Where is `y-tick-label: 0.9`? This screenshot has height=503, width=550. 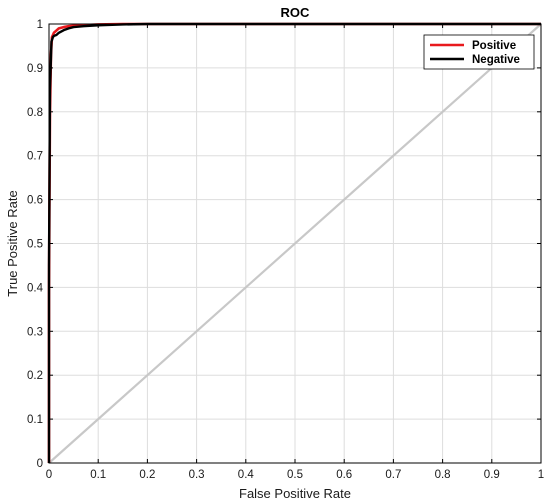 y-tick-label: 0.9 is located at coordinates (35, 69).